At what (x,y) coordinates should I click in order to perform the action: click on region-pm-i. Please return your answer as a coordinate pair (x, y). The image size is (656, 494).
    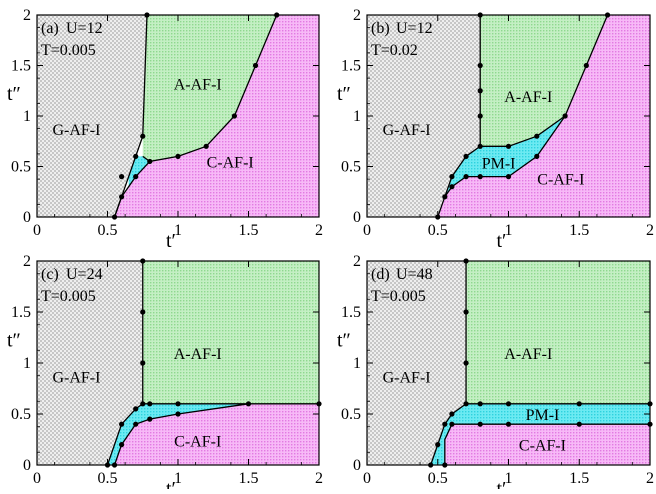
    Looking at the image, I should click on (540, 434).